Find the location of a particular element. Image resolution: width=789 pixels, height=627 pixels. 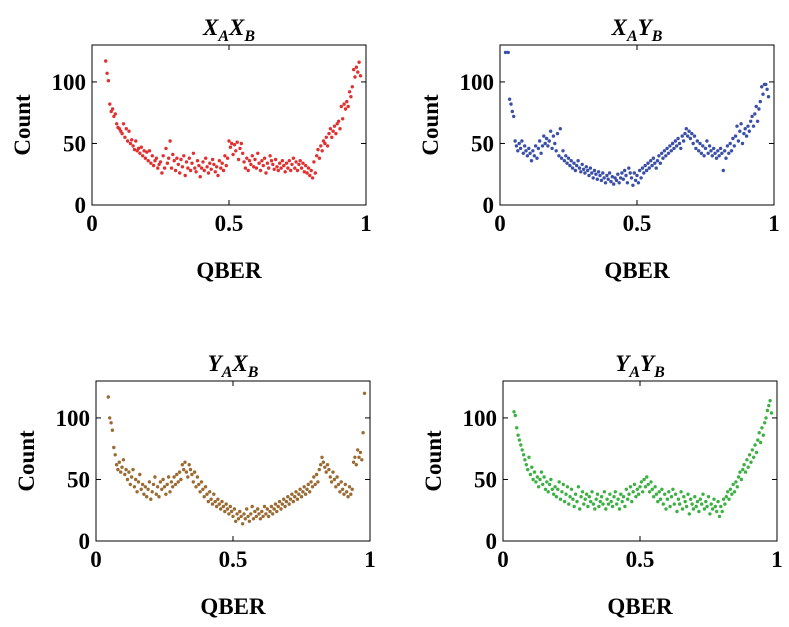

y-tick-label: 50 is located at coordinates (78, 479).